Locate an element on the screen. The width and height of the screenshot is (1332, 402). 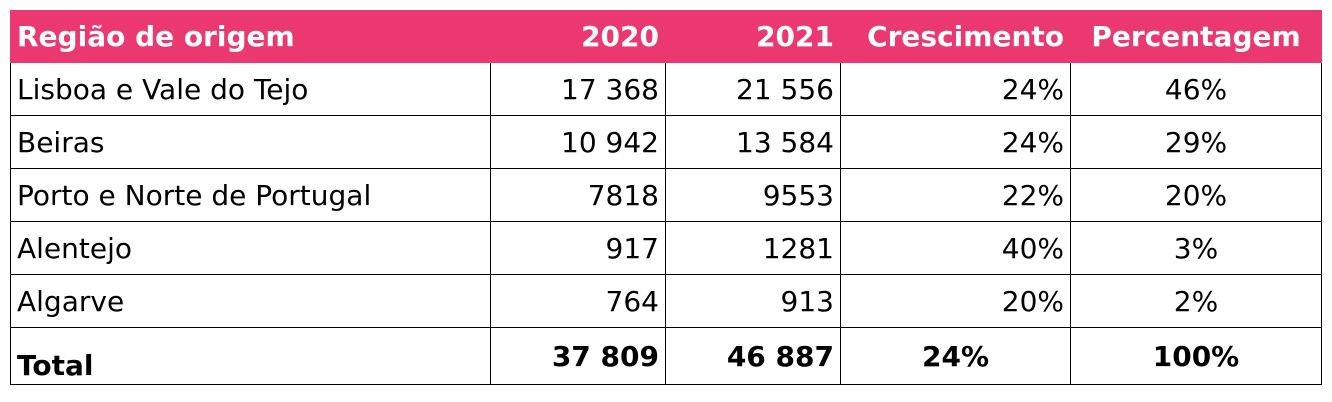
total-cell: 100% is located at coordinates (1196, 356).